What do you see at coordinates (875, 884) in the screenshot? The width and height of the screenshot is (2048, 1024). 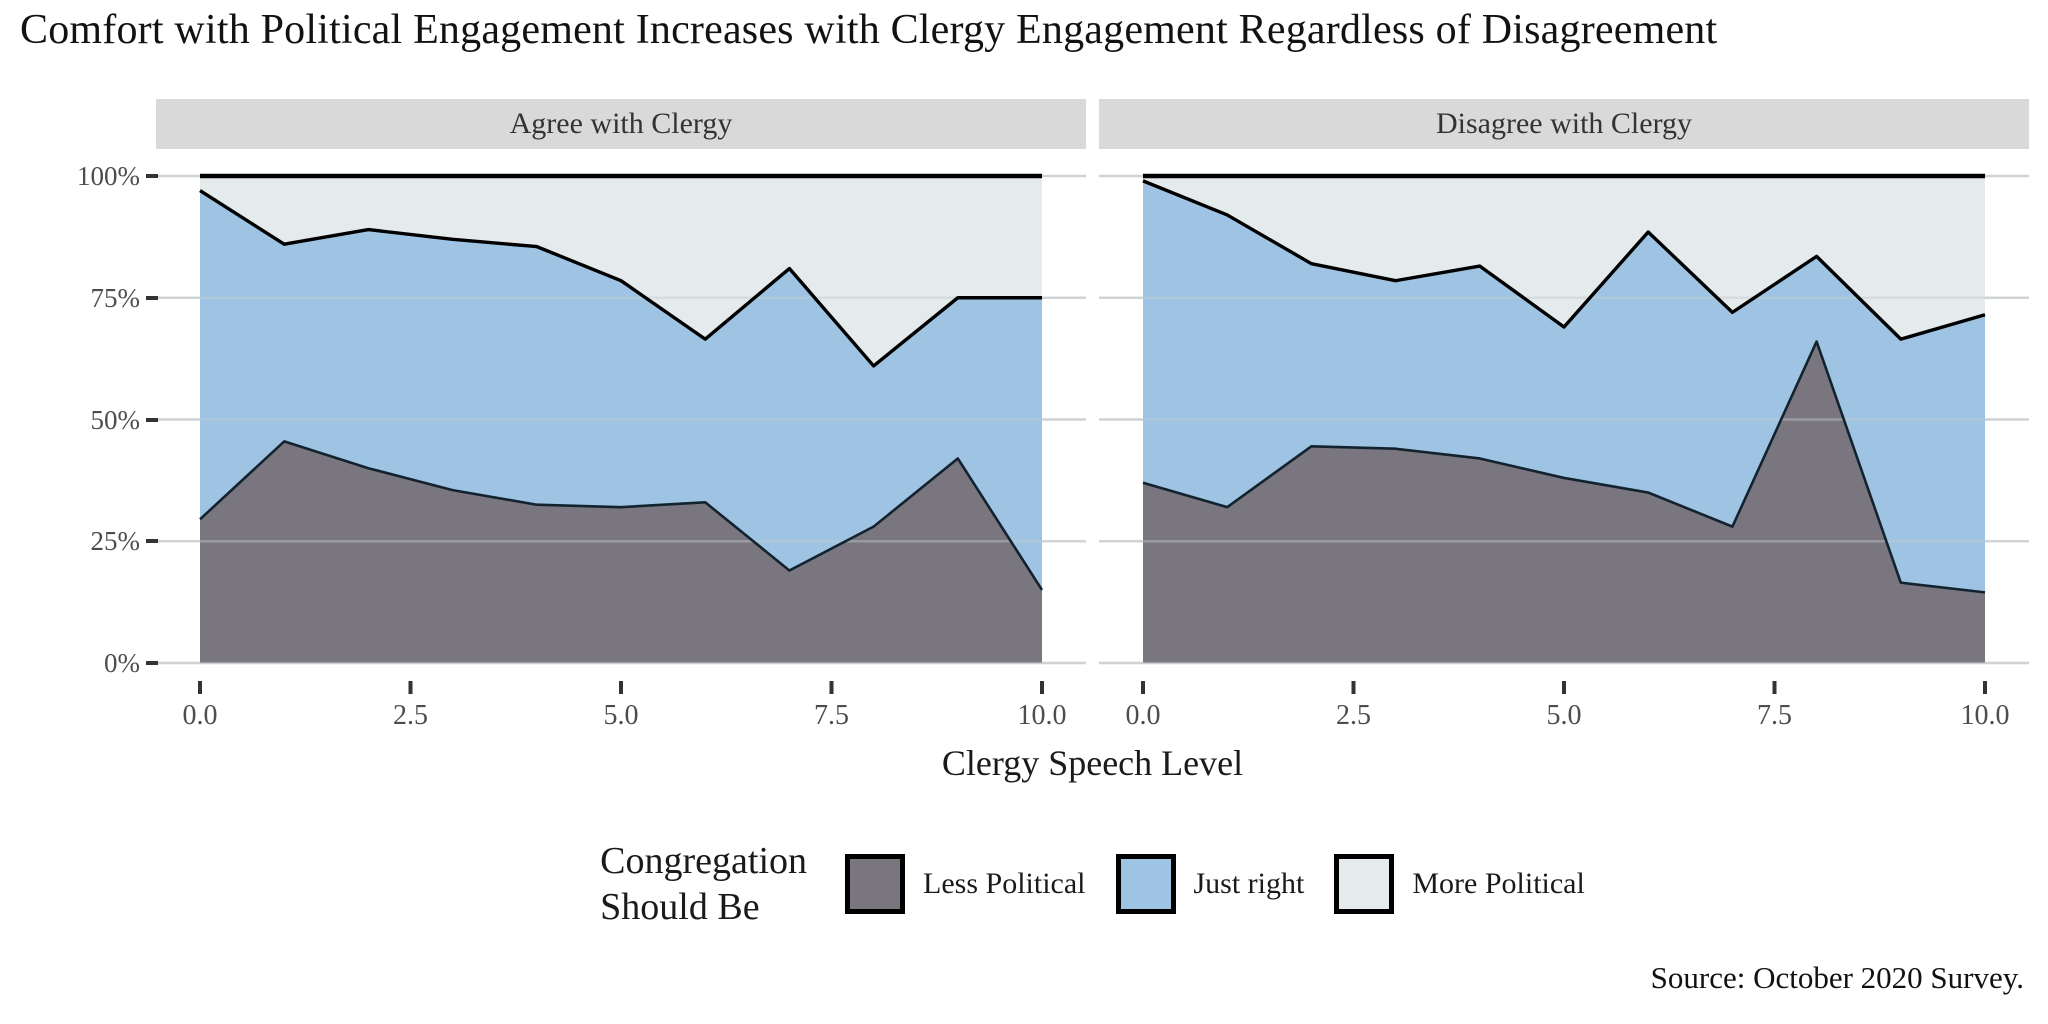 I see `legend-swatch-less-political` at bounding box center [875, 884].